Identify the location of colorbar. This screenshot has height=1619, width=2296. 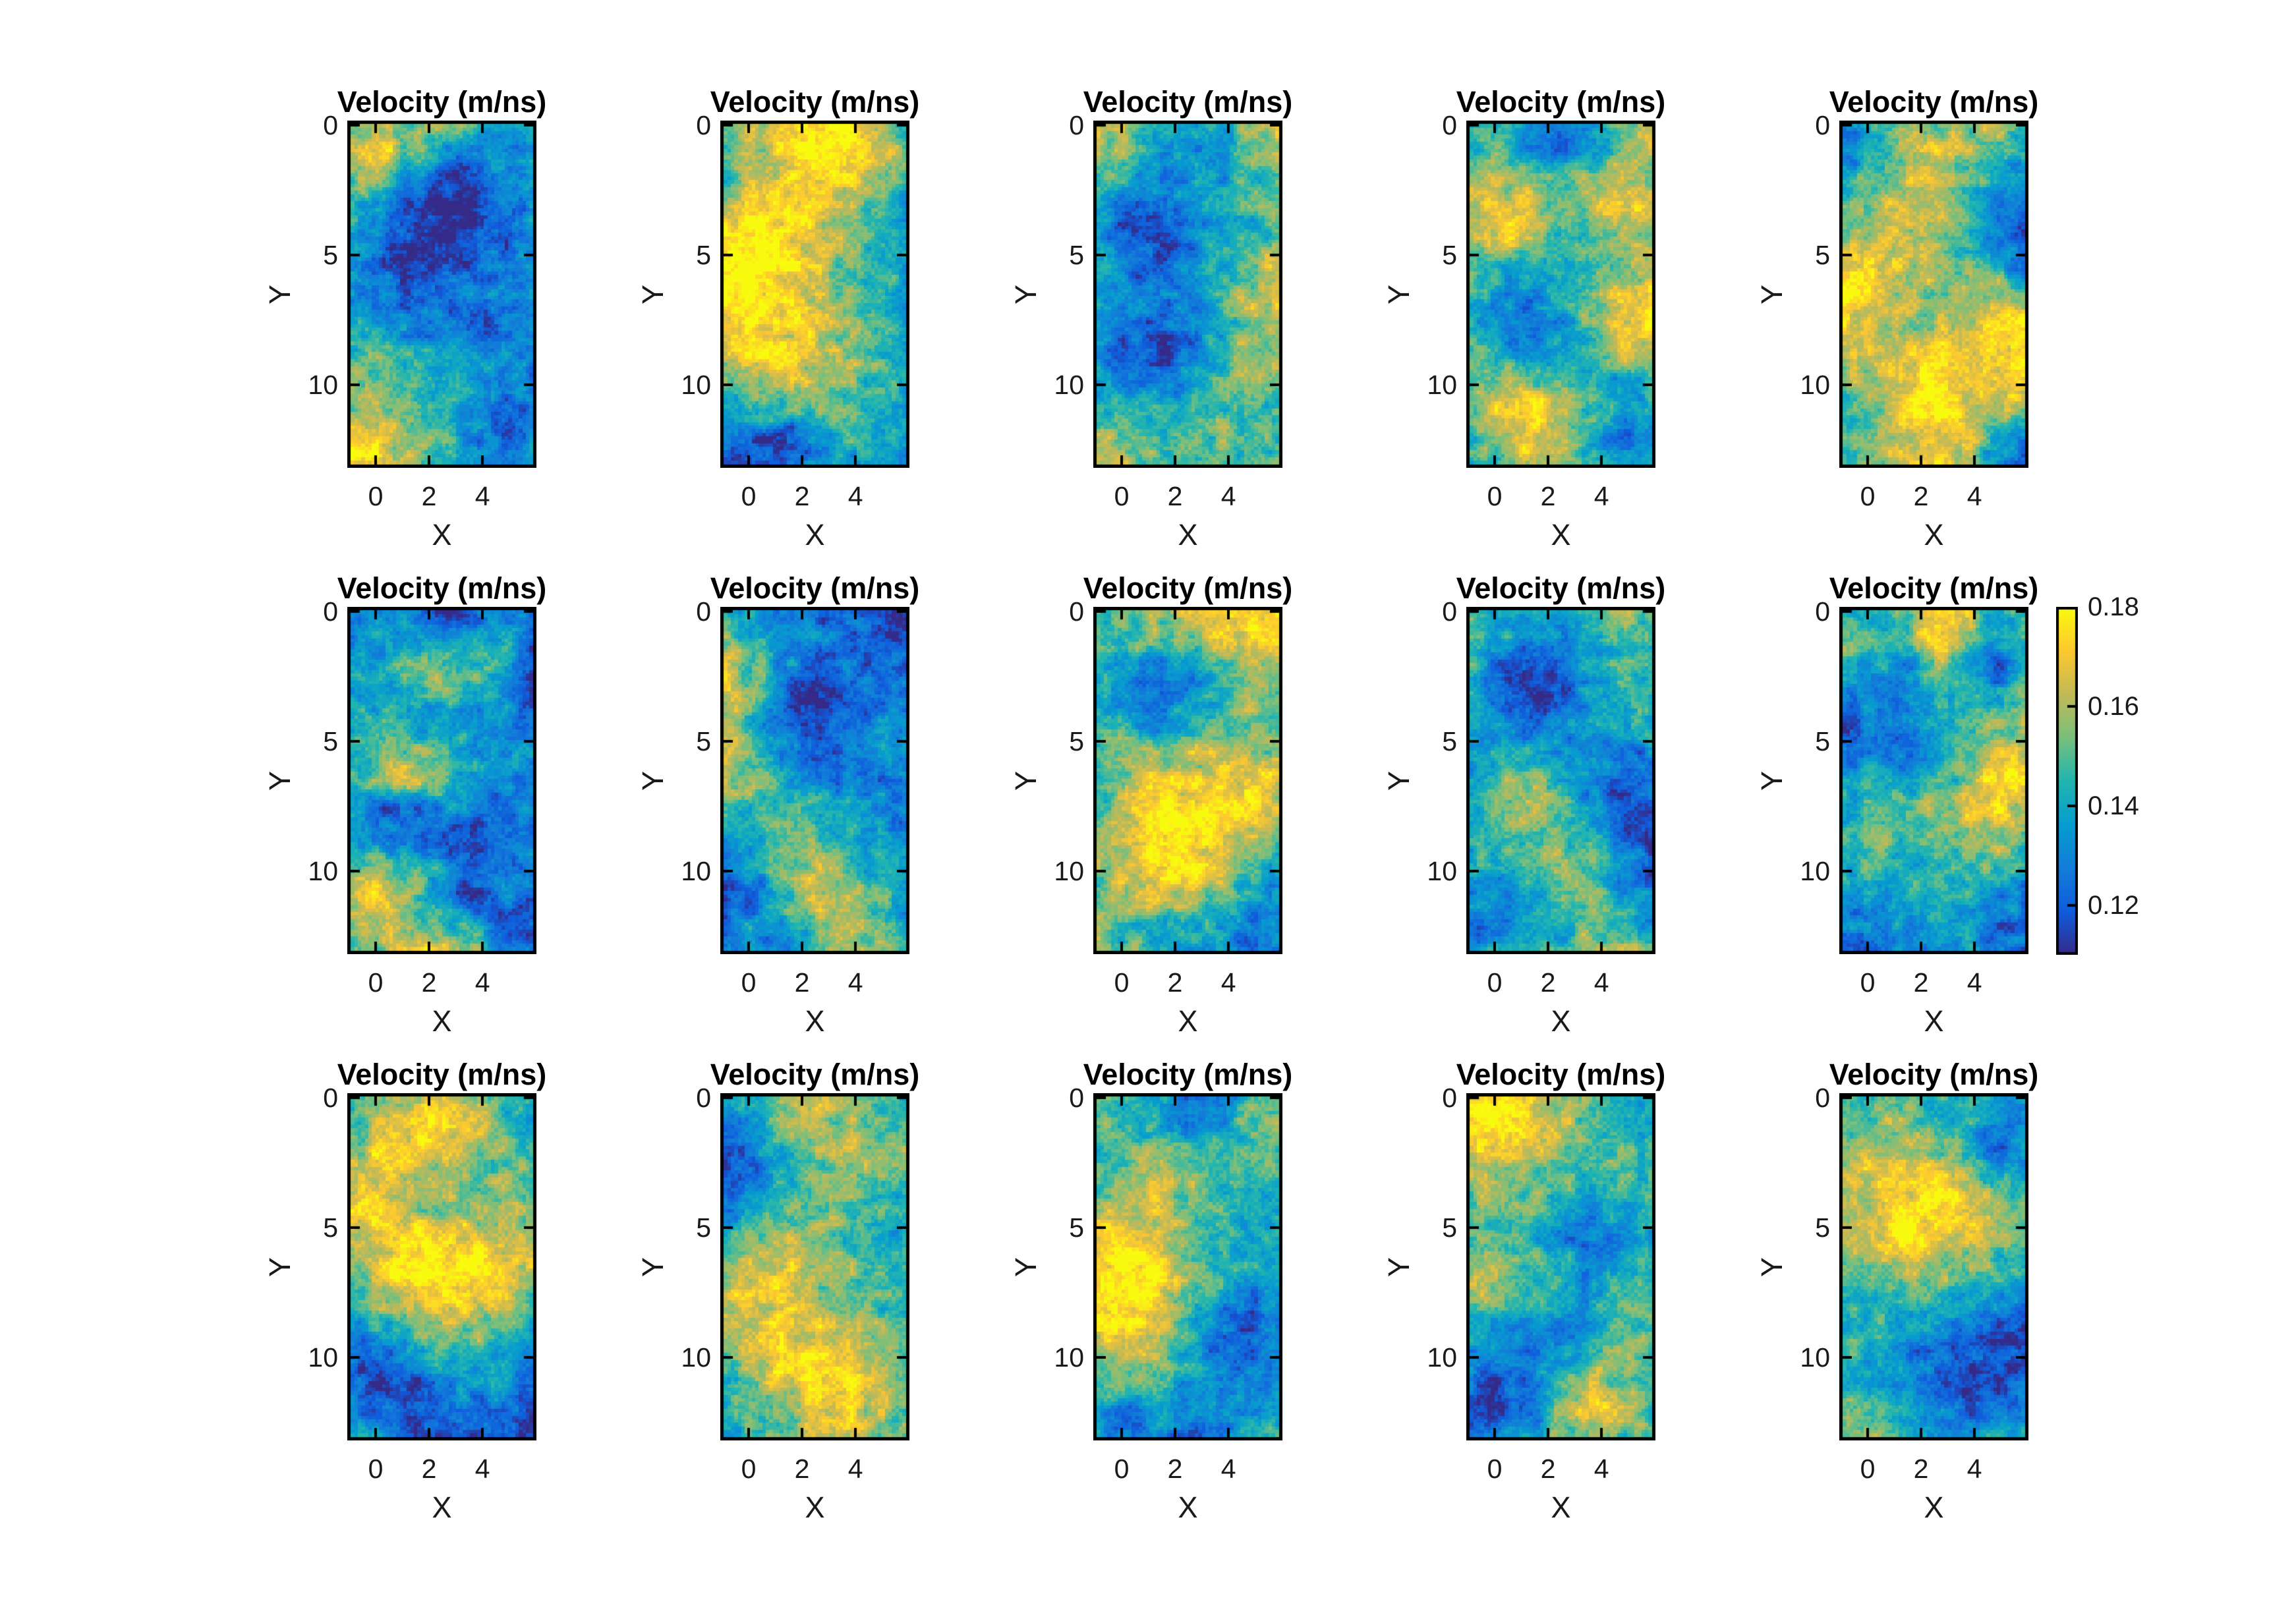
(2067, 781).